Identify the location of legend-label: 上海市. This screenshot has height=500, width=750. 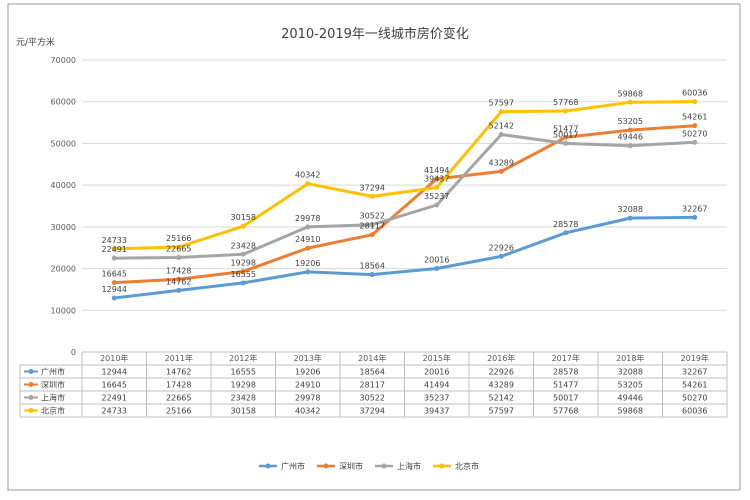
(409, 466).